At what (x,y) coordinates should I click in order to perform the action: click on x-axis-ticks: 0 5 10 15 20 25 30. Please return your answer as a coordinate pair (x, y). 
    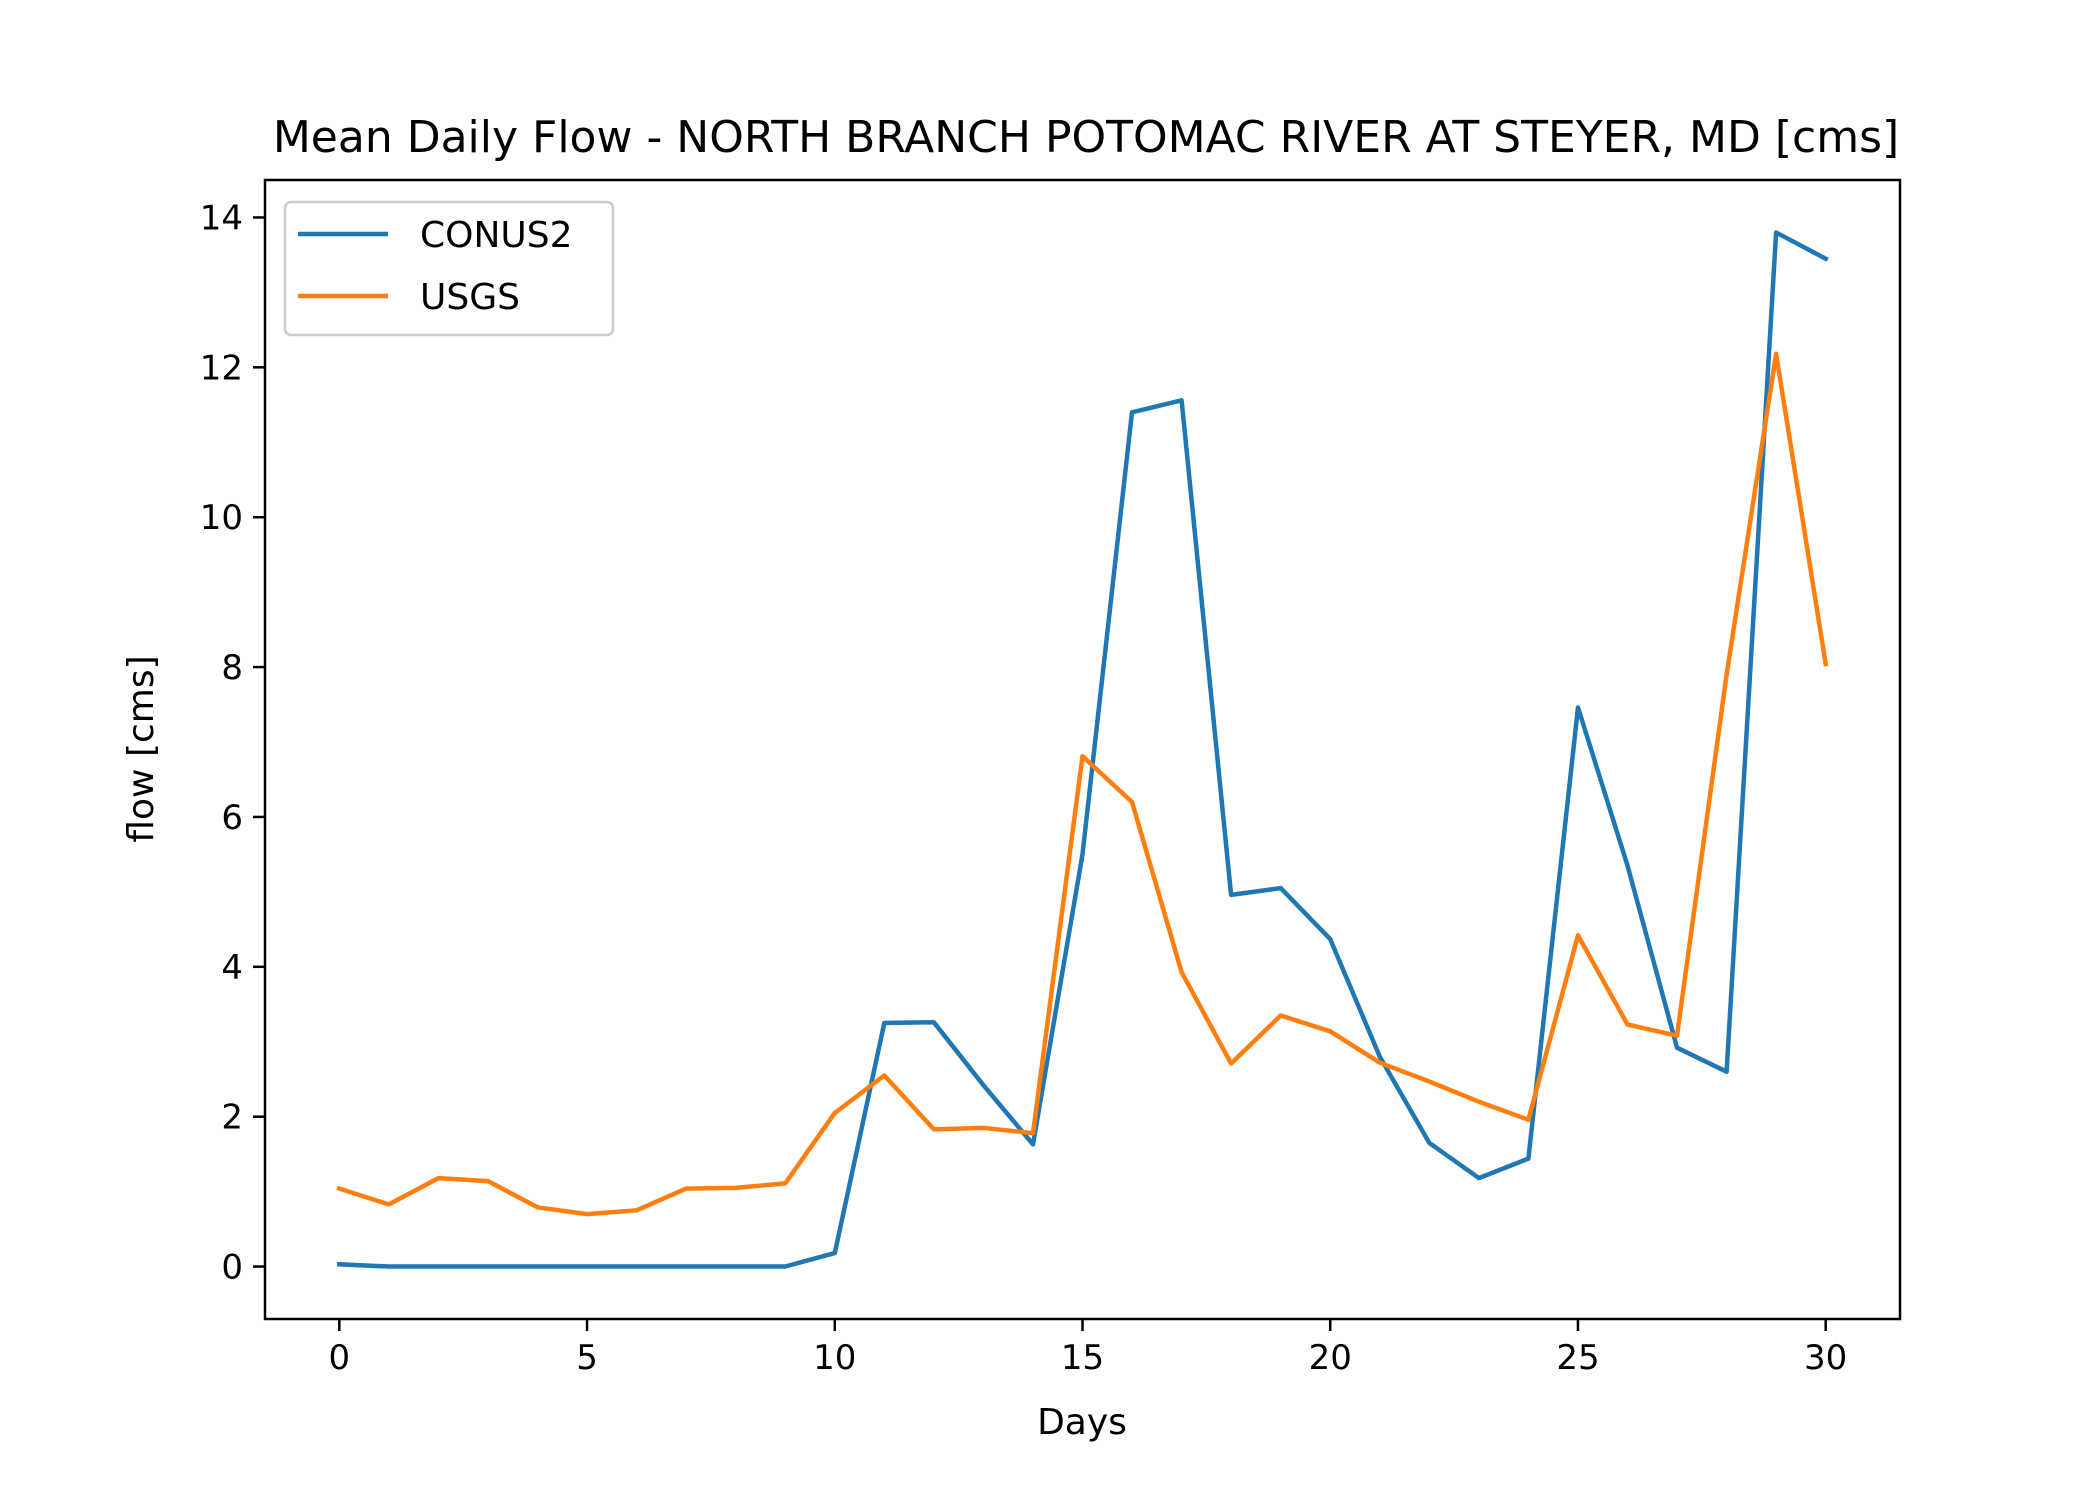
    Looking at the image, I should click on (1087, 1348).